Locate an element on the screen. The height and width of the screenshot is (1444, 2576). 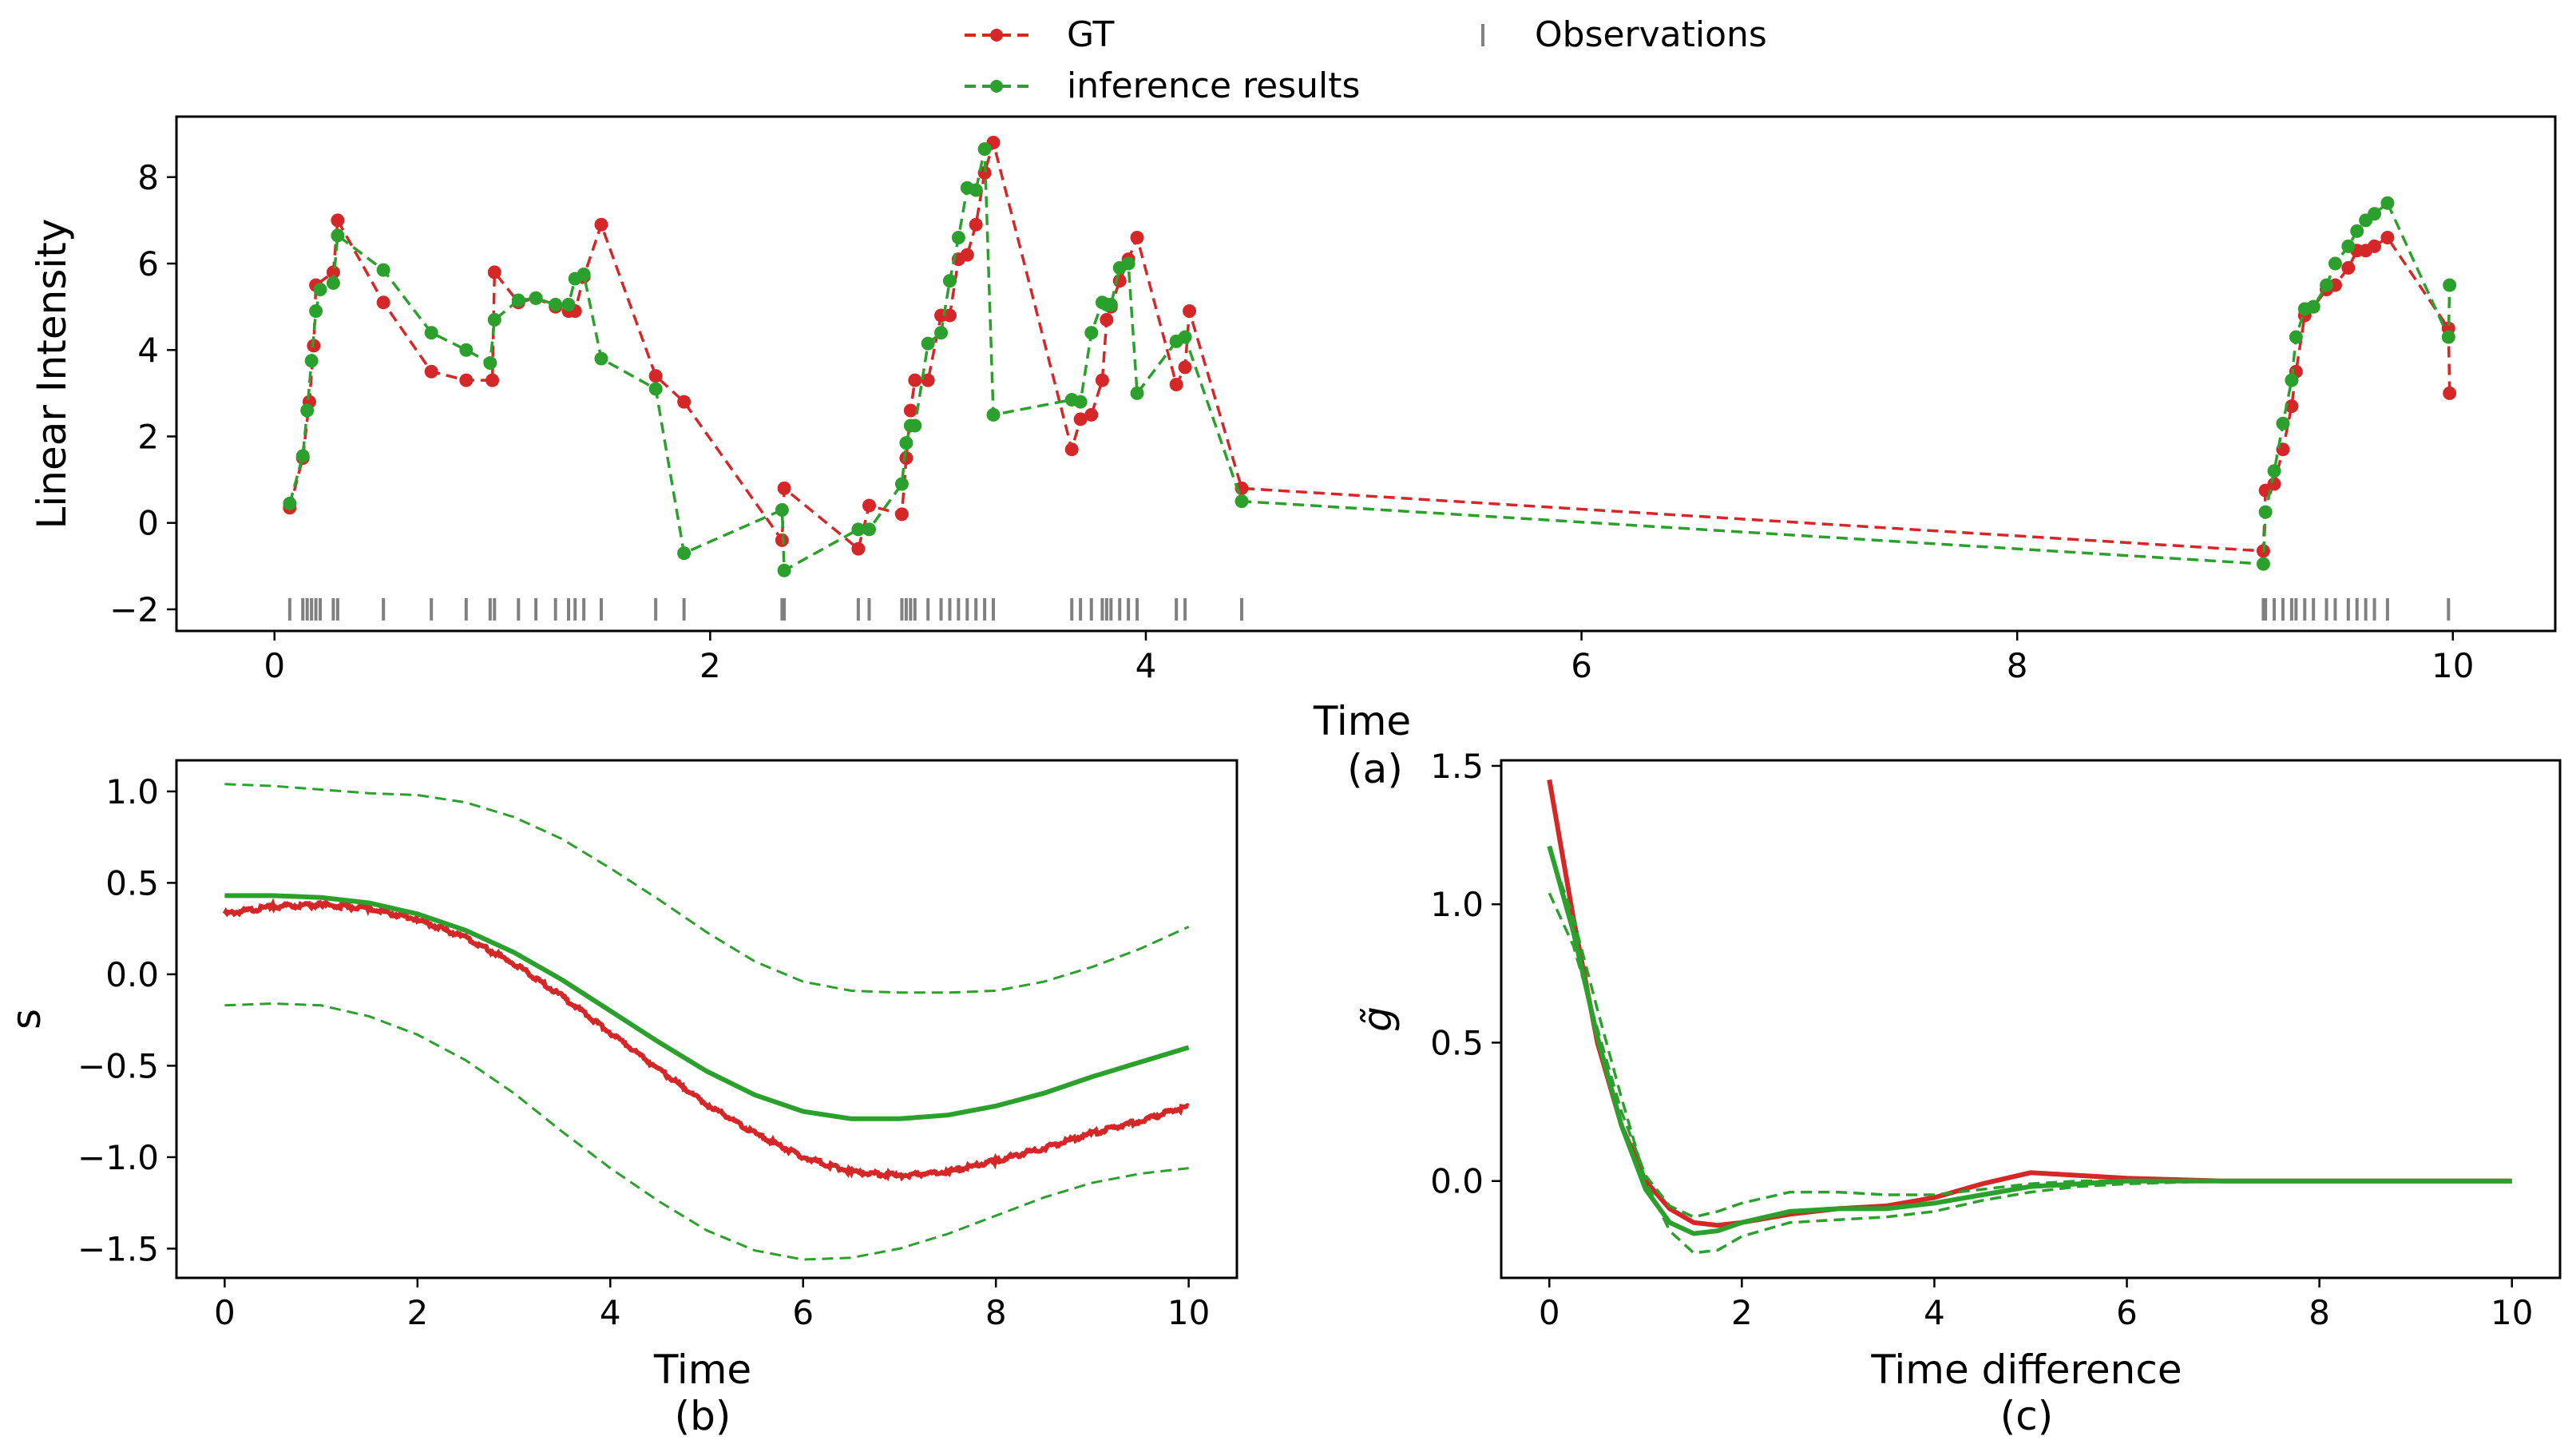
legend-observations-label: Observations is located at coordinates (1651, 34).